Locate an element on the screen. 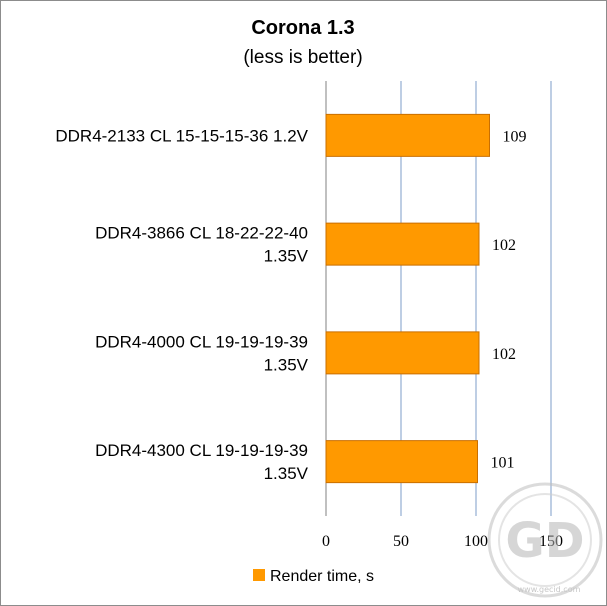 The height and width of the screenshot is (606, 607). tick-layer: 0 50 100 150 is located at coordinates (442, 541).